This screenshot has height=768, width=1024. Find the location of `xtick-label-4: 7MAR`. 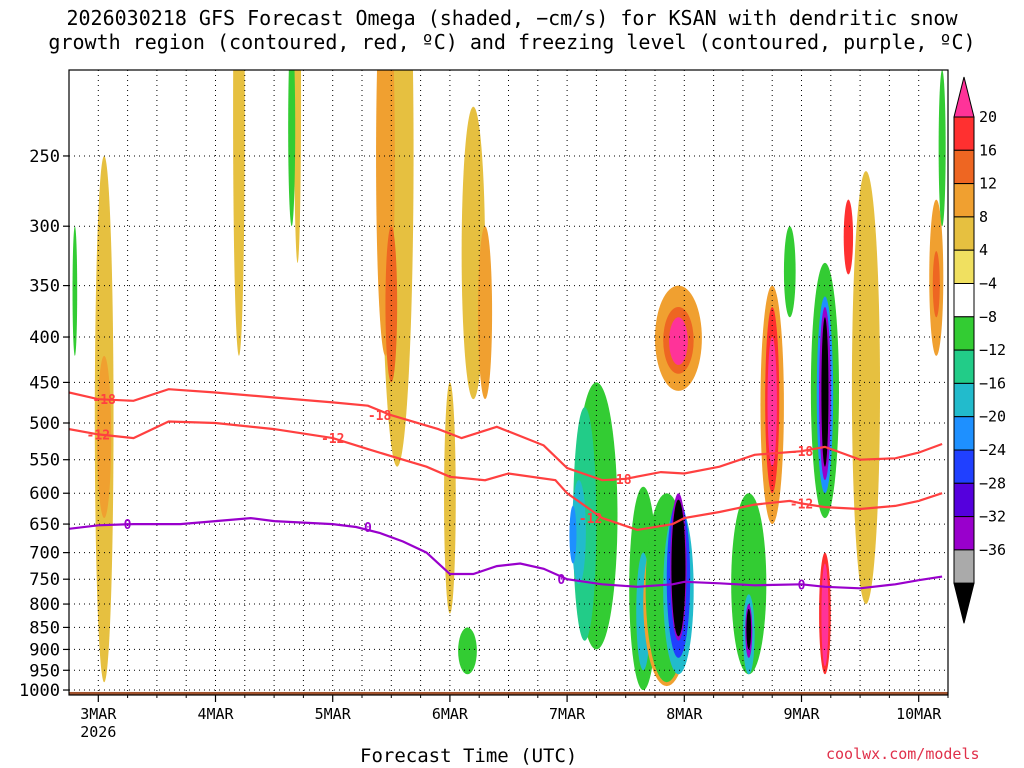

xtick-label-4: 7MAR is located at coordinates (567, 714).